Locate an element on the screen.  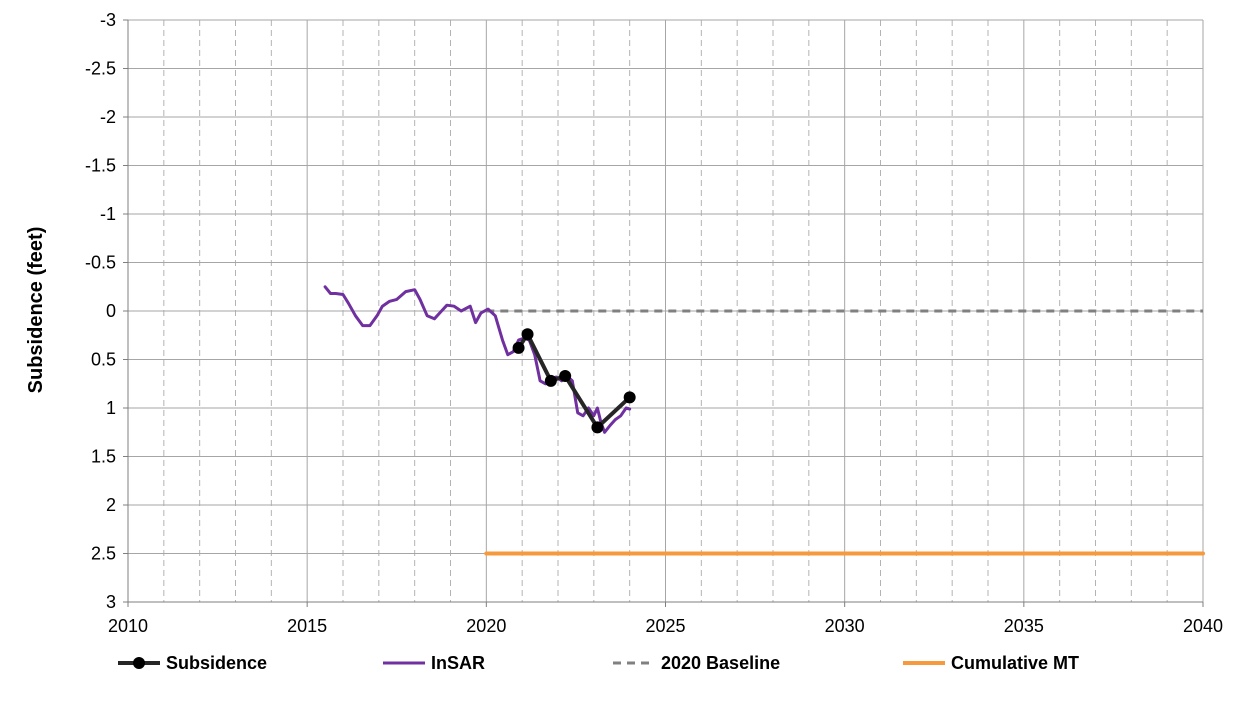
y-tick-label: -2.5 is located at coordinates (100, 69).